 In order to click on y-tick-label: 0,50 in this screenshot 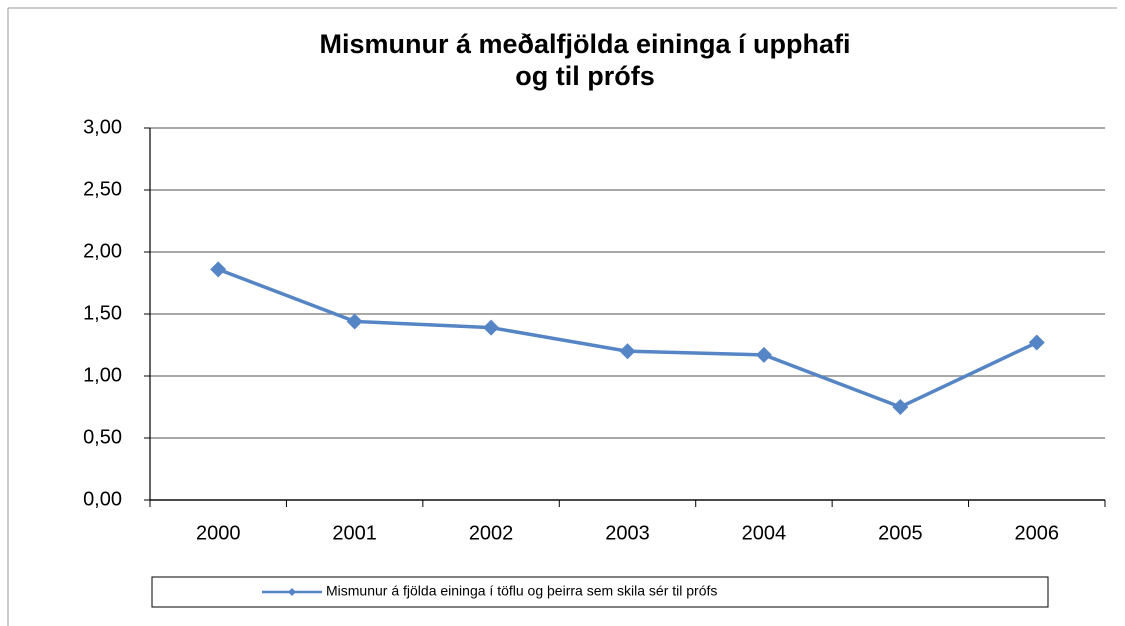, I will do `click(102, 437)`.